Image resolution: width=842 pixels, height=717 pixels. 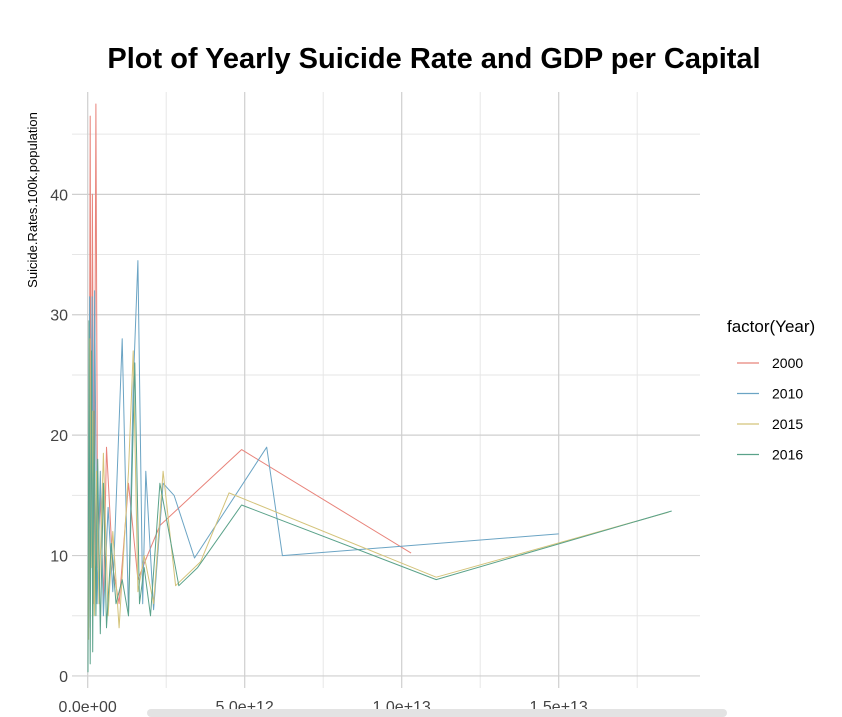 I want to click on horizontal-scrollbar, so click(x=437, y=713).